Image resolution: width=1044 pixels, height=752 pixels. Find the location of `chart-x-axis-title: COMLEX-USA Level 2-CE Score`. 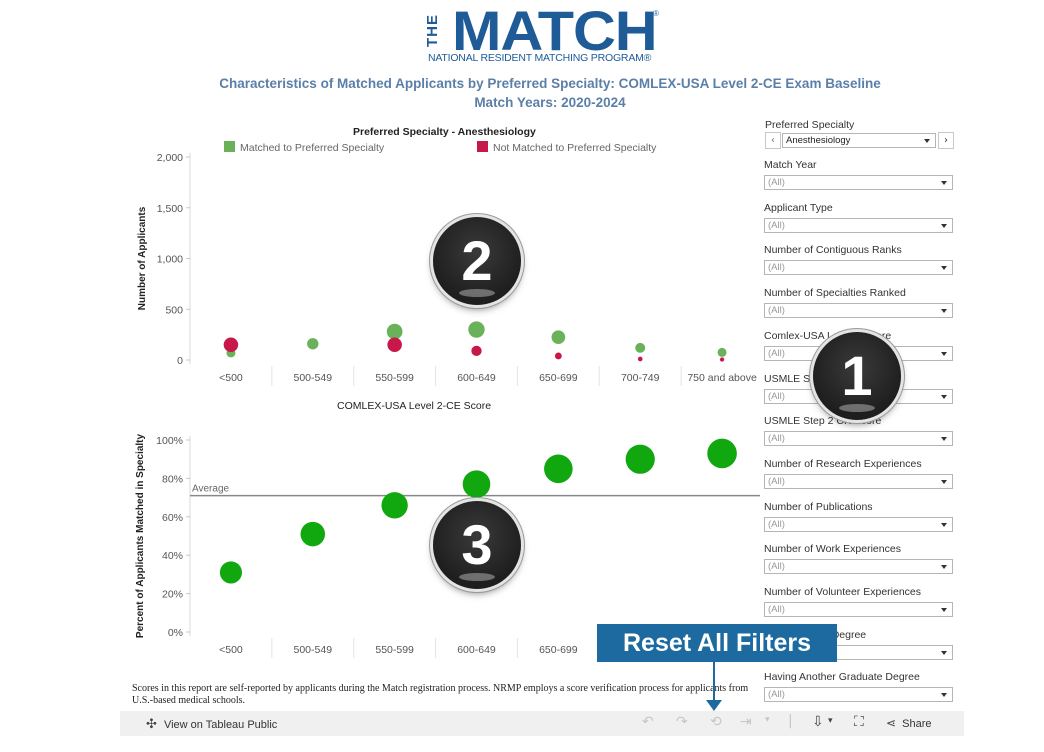

chart-x-axis-title: COMLEX-USA Level 2-CE Score is located at coordinates (414, 406).